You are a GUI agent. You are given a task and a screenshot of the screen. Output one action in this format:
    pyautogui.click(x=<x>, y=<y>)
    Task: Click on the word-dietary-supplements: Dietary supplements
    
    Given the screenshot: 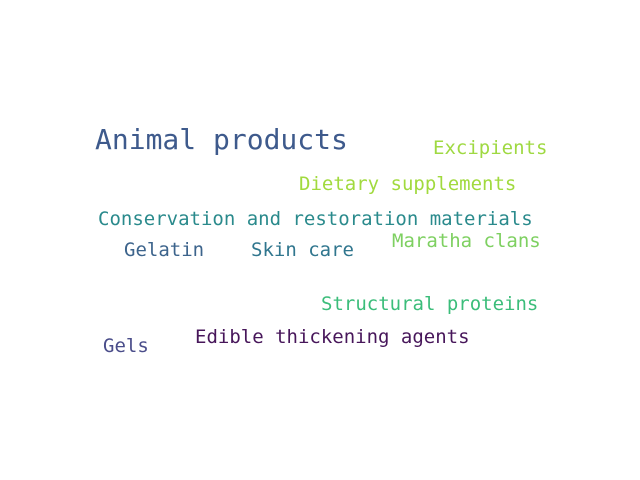 What is the action you would take?
    pyautogui.click(x=408, y=184)
    